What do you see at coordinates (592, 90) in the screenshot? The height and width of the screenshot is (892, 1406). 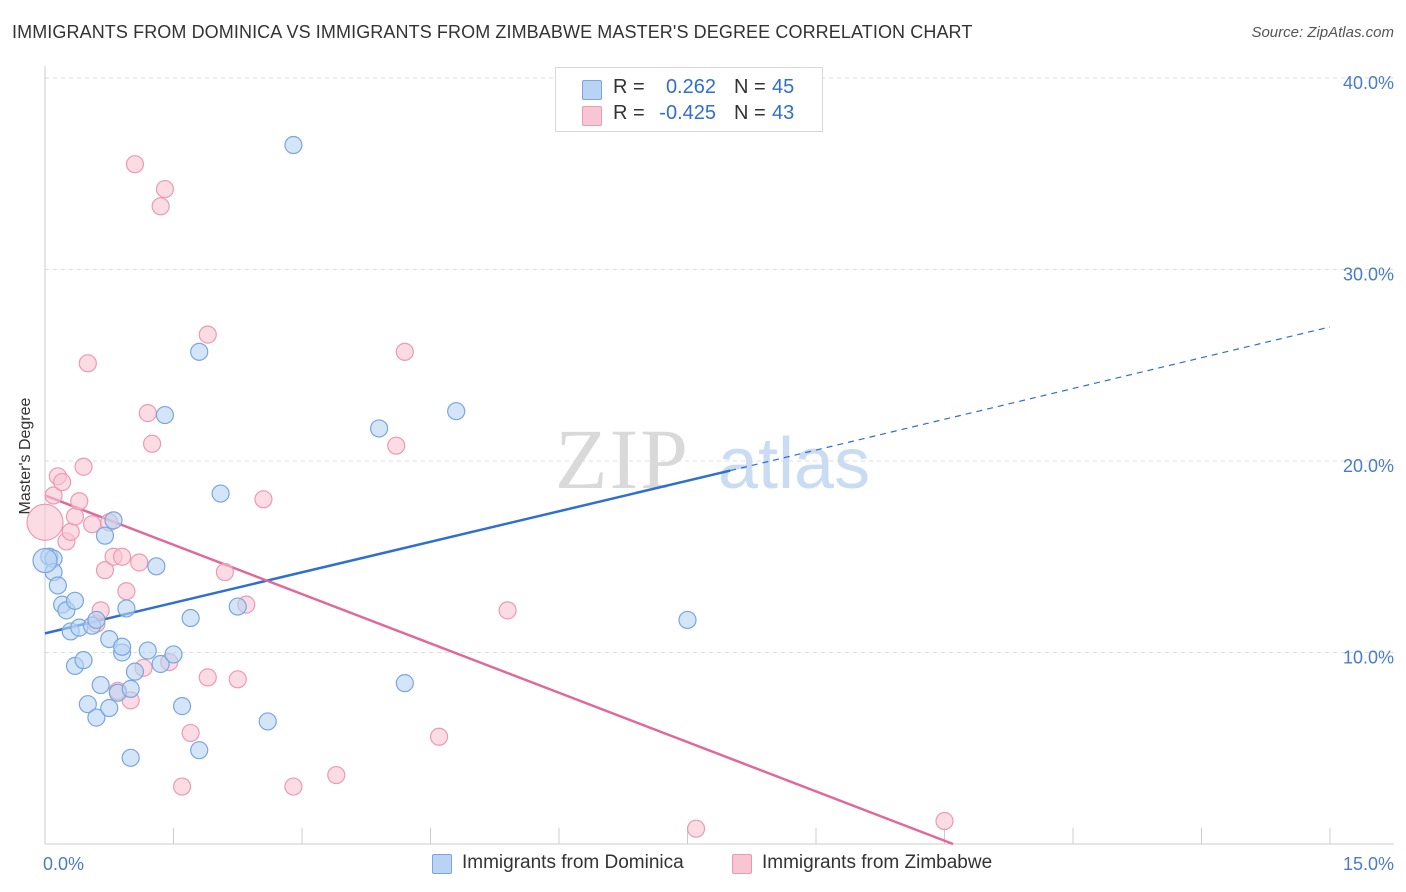 I see `dominica-swatch` at bounding box center [592, 90].